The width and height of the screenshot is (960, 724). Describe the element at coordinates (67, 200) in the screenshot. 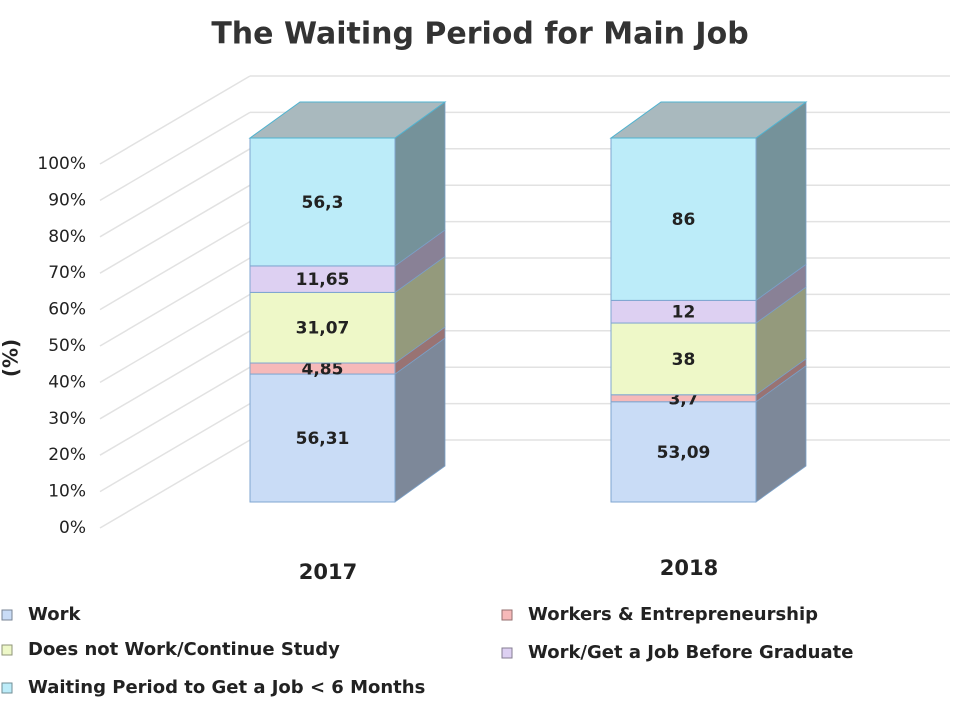

I see `y-tick-label: 90%` at that location.